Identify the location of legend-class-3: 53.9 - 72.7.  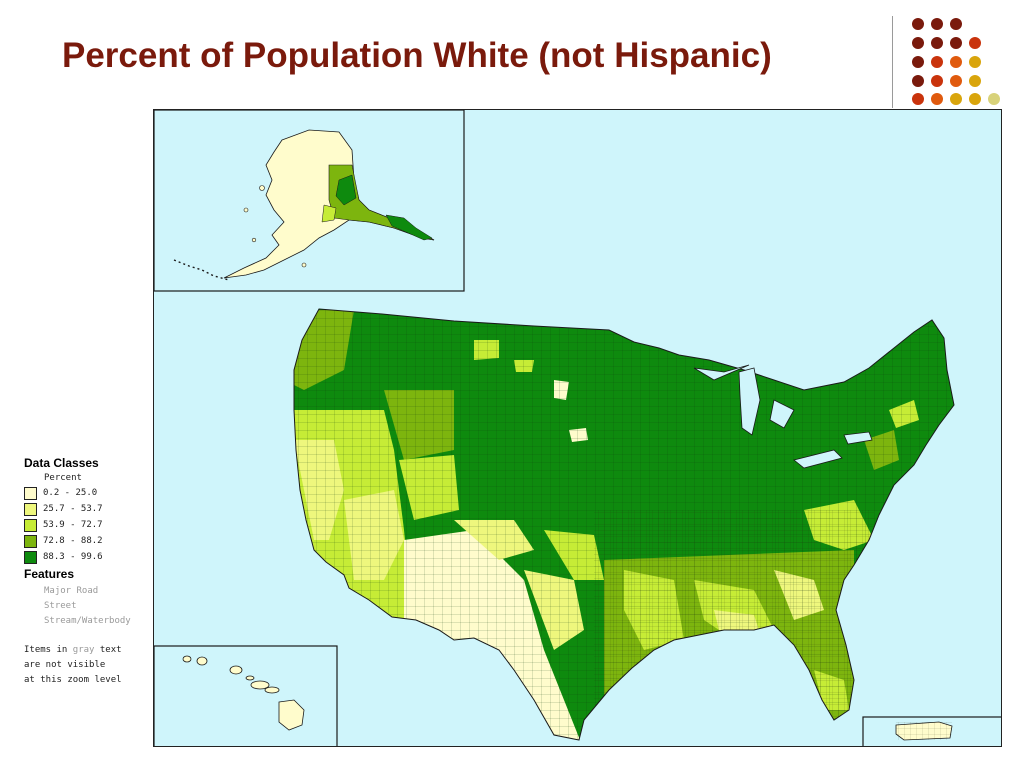
(88, 525).